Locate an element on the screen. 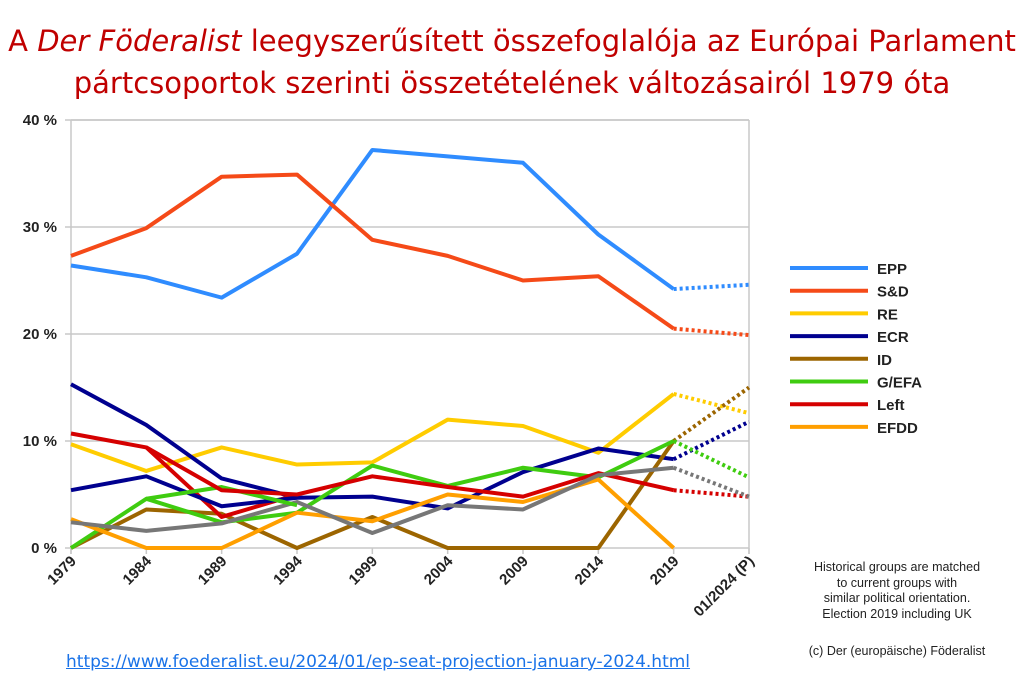 Image resolution: width=1024 pixels, height=682 pixels. y-tick-label: 10 % is located at coordinates (40, 441).